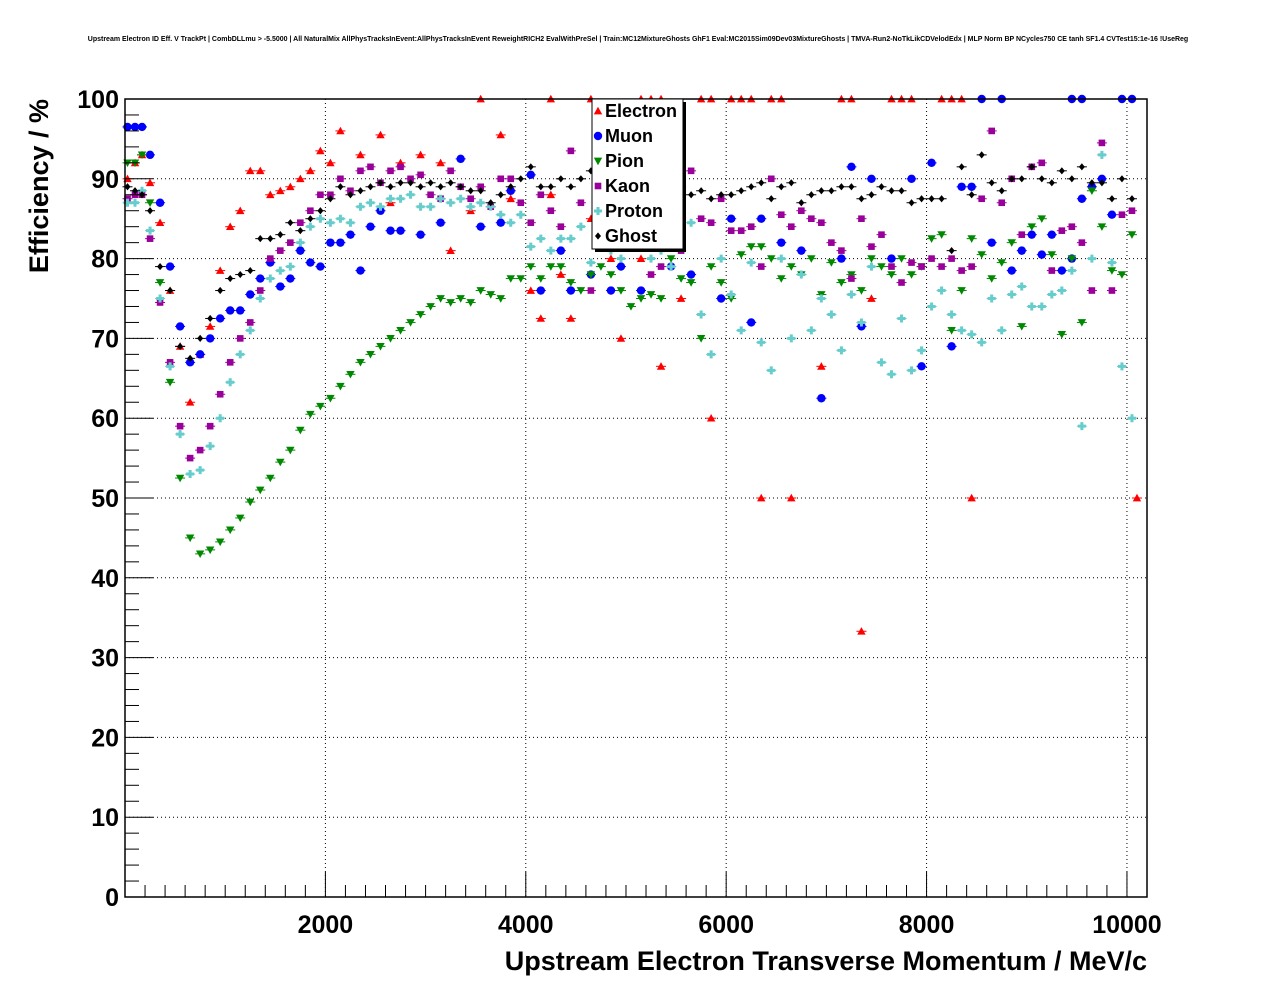 This screenshot has height=996, width=1276. What do you see at coordinates (105, 419) in the screenshot?
I see `y-tick-label: 60` at bounding box center [105, 419].